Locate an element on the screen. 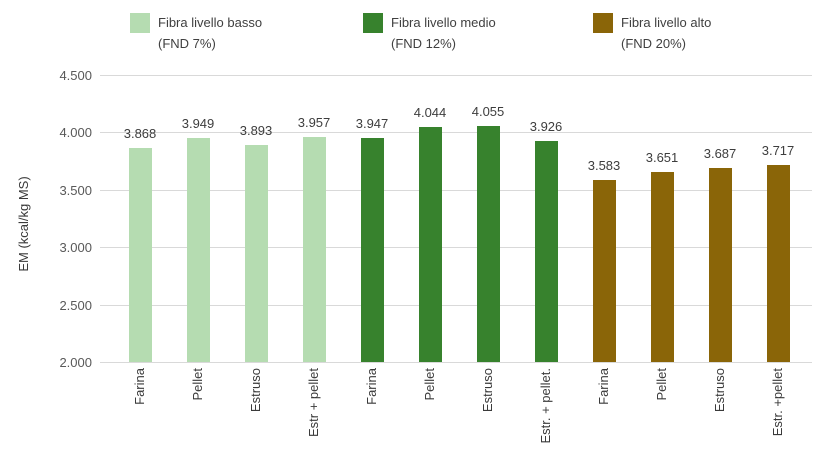 Image resolution: width=820 pixels, height=461 pixels. bar-value-label: 3.583 is located at coordinates (604, 165).